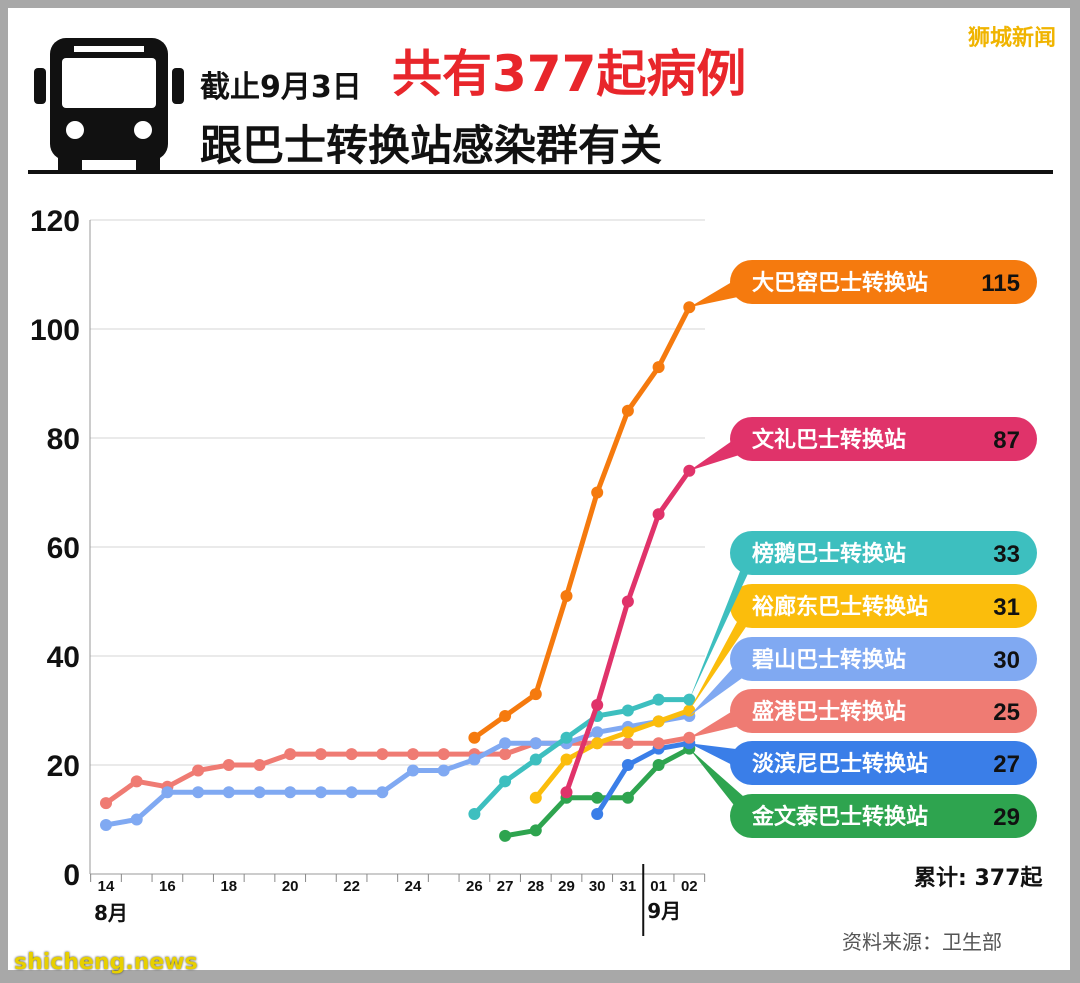 The width and height of the screenshot is (1080, 983). Describe the element at coordinates (109, 104) in the screenshot. I see `bus-icon` at that location.